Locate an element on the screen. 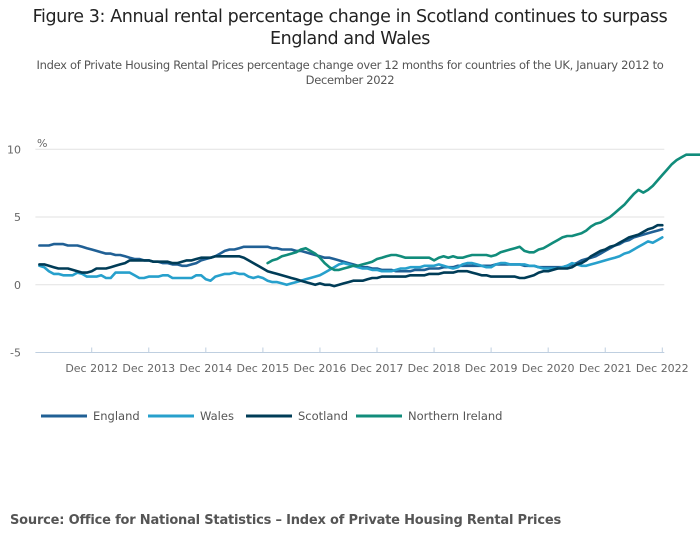 The image size is (700, 549). x-tick-label: Dec 2014 is located at coordinates (205, 368).